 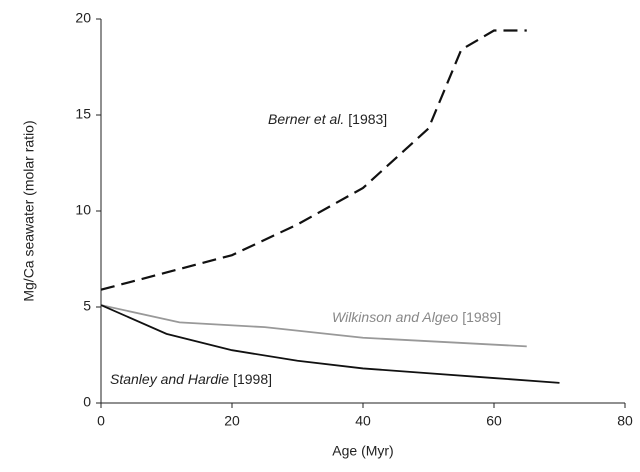 What do you see at coordinates (83, 210) in the screenshot?
I see `y-tick-label: 10` at bounding box center [83, 210].